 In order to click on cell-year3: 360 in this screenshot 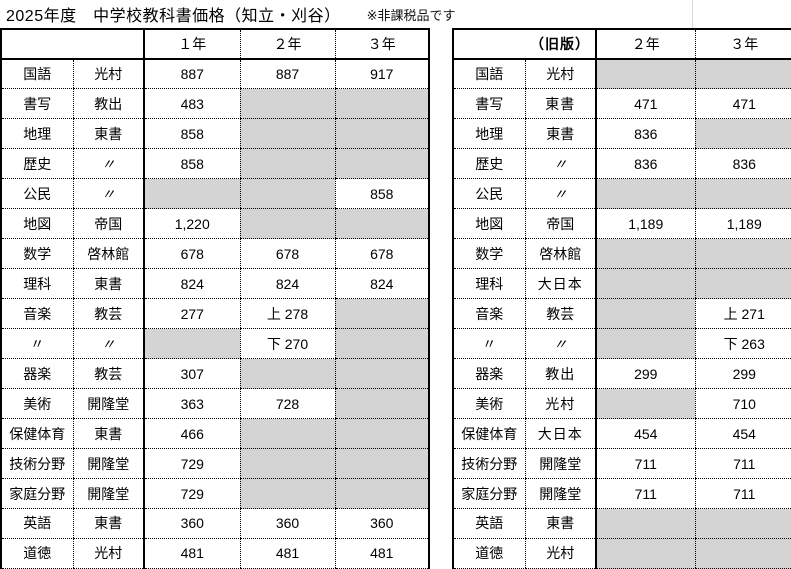, I will do `click(381, 523)`.